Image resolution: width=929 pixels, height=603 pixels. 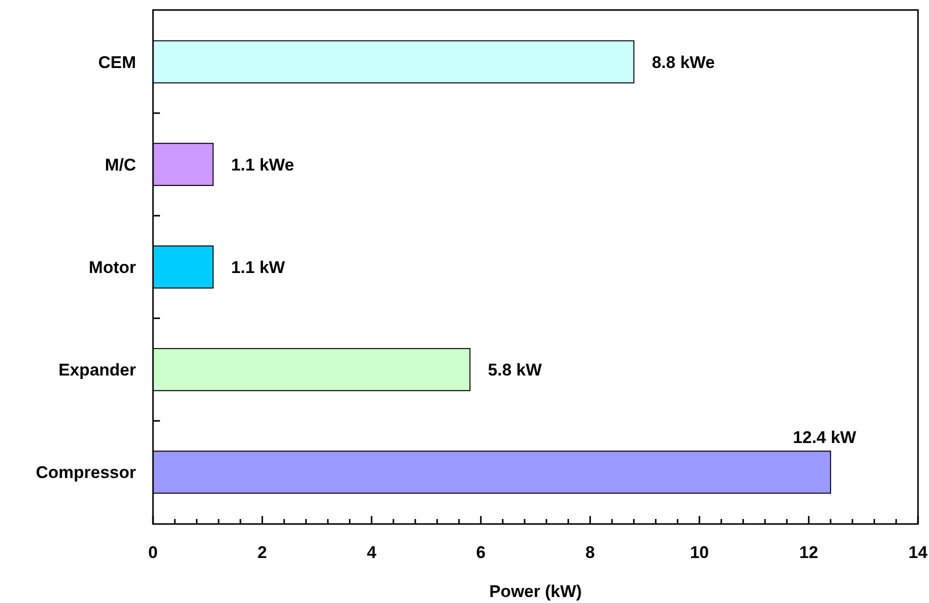 What do you see at coordinates (97, 370) in the screenshot?
I see `y-tick-label: Expander` at bounding box center [97, 370].